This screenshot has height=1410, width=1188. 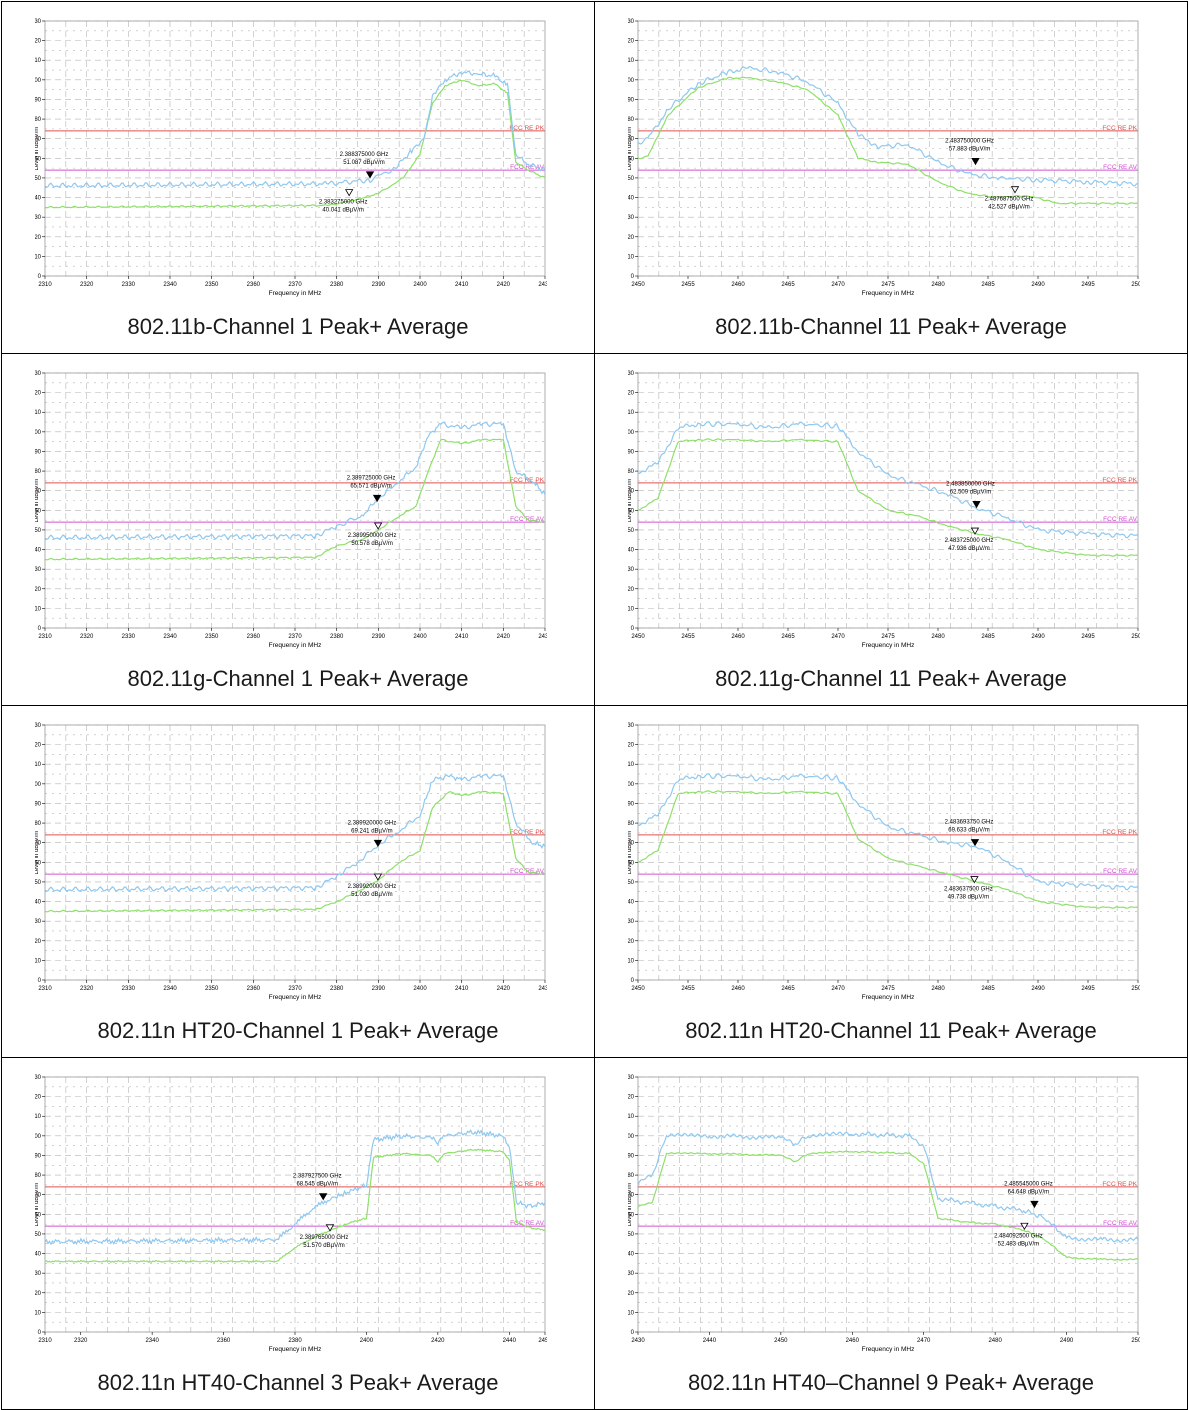 What do you see at coordinates (527, 1223) in the screenshot?
I see `av-limit-label: FCC RE AV` at bounding box center [527, 1223].